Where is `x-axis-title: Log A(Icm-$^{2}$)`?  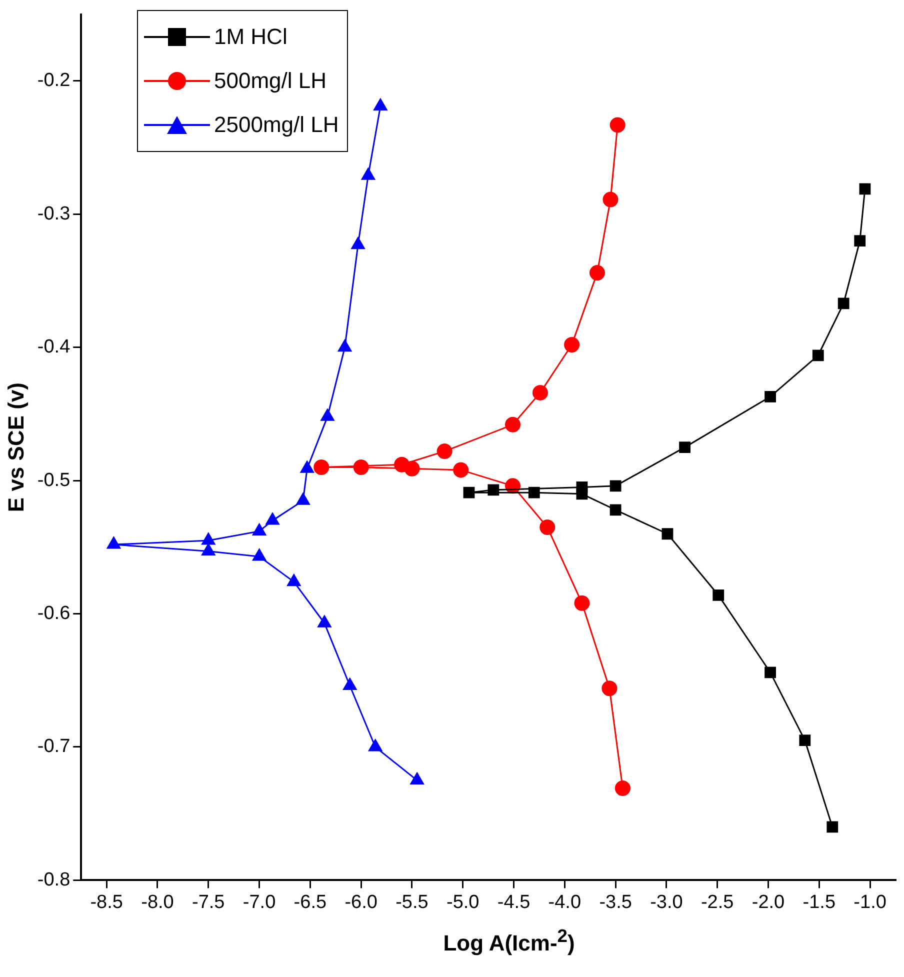
x-axis-title: Log A(Icm-$^{2}$) is located at coordinates (509, 940).